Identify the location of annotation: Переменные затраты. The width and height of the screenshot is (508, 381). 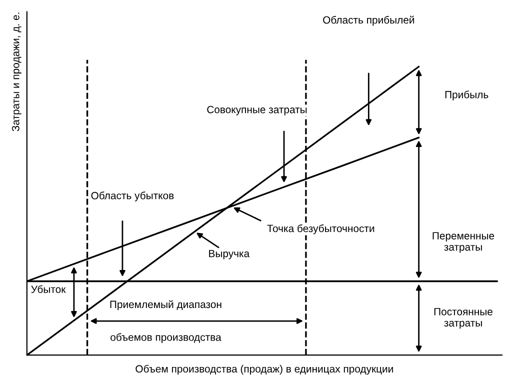
(463, 242).